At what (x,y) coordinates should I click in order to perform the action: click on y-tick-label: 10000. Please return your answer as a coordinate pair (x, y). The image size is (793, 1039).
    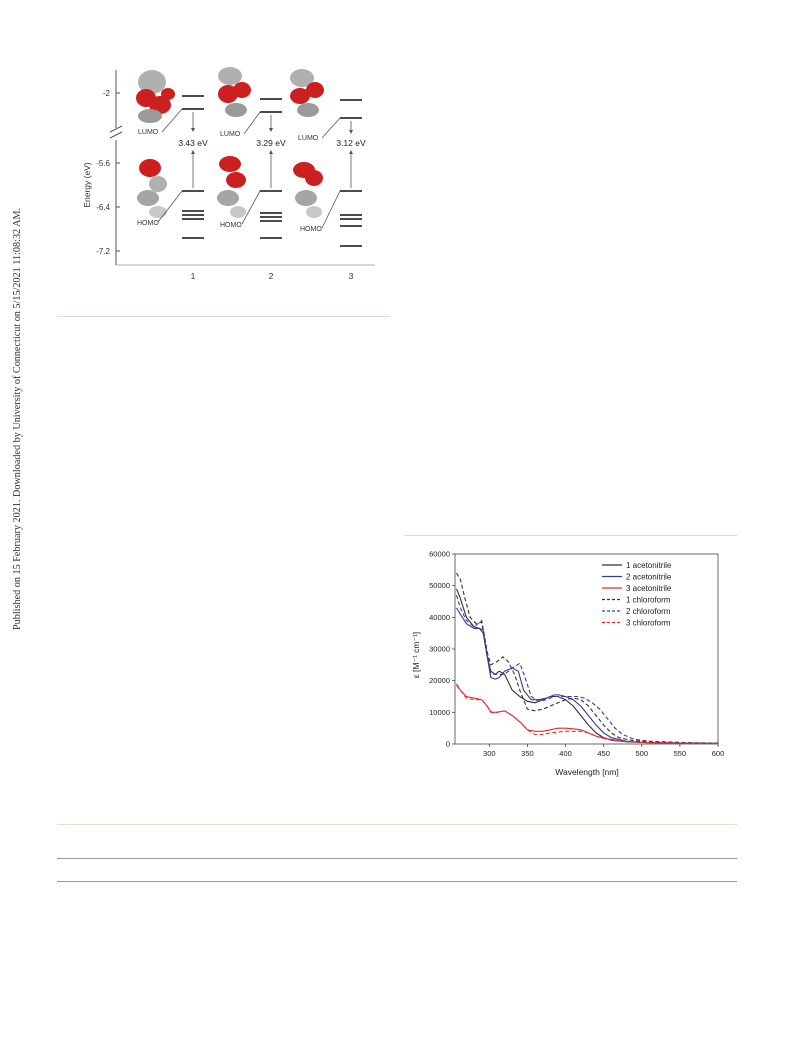
    Looking at the image, I should click on (439, 712).